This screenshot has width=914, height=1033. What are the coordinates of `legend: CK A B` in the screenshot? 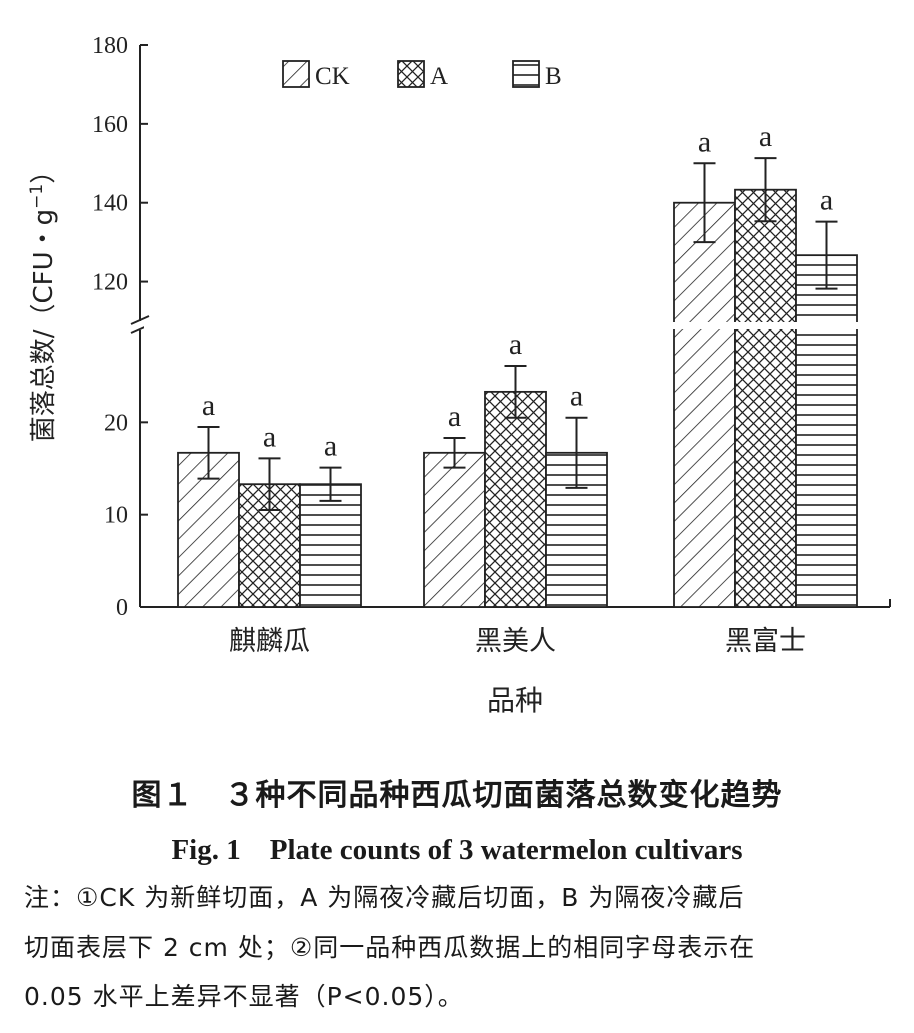 It's located at (422, 75).